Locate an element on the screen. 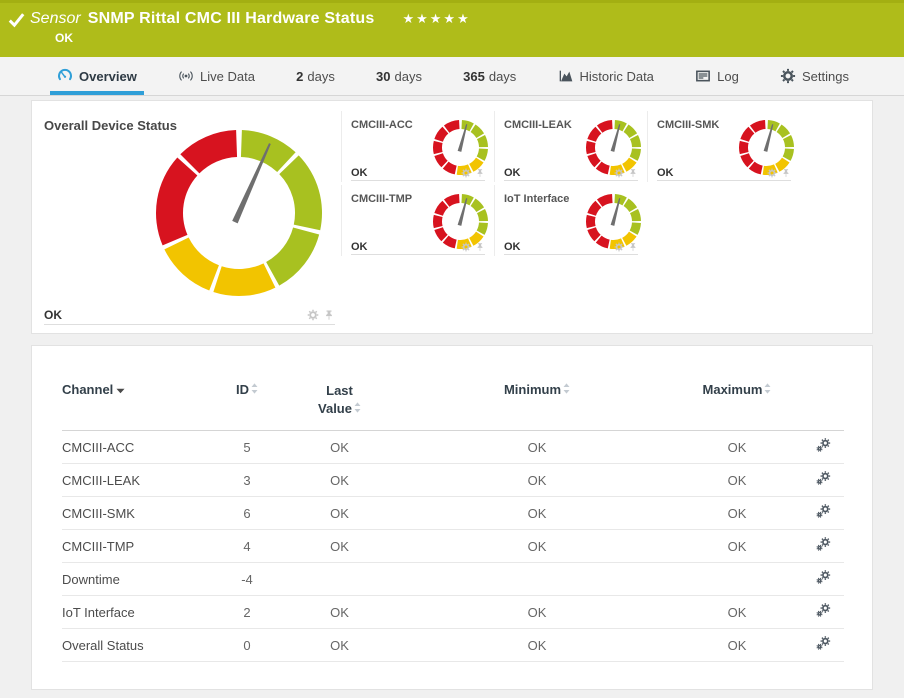  tab-range-number: 365 is located at coordinates (474, 76).